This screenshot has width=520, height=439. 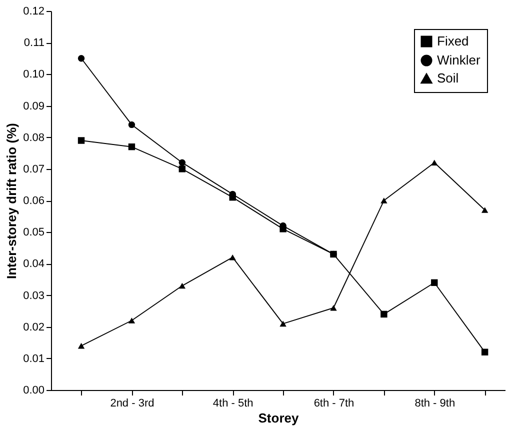 I want to click on y-tick-label: 0.08, so click(x=33, y=138).